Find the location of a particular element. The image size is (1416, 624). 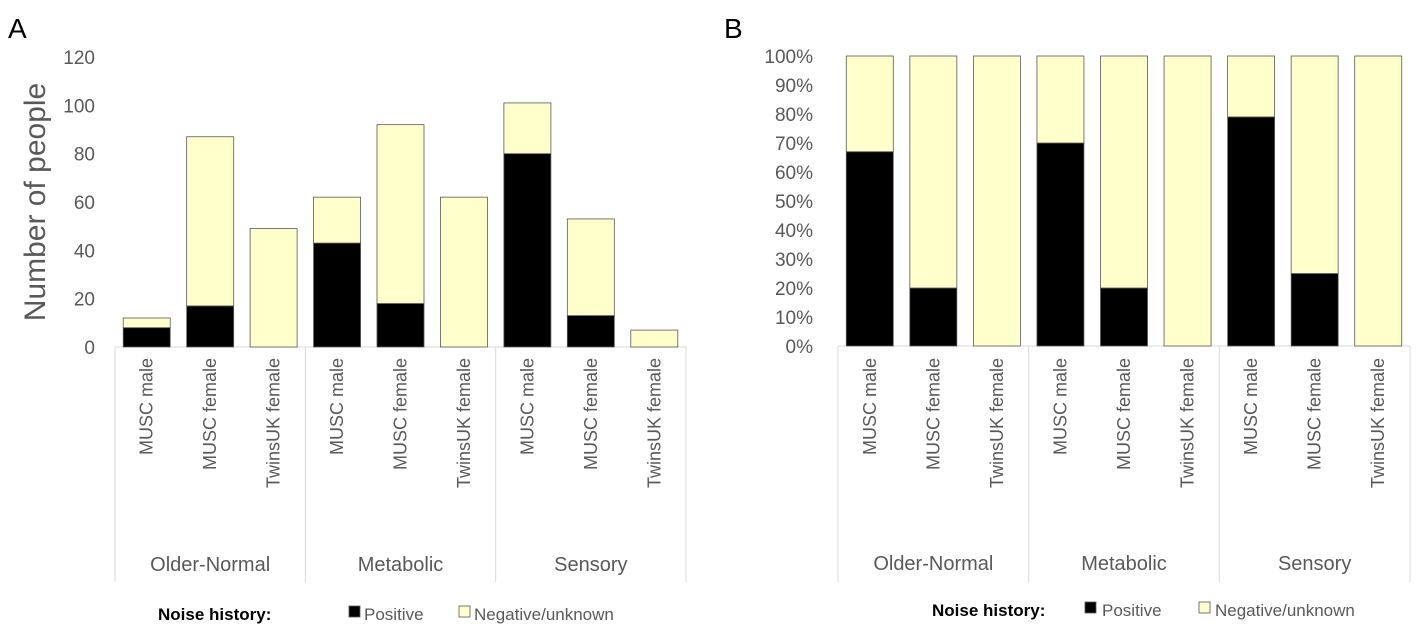

panel-b-legend-negative-swatch is located at coordinates (1204, 607).